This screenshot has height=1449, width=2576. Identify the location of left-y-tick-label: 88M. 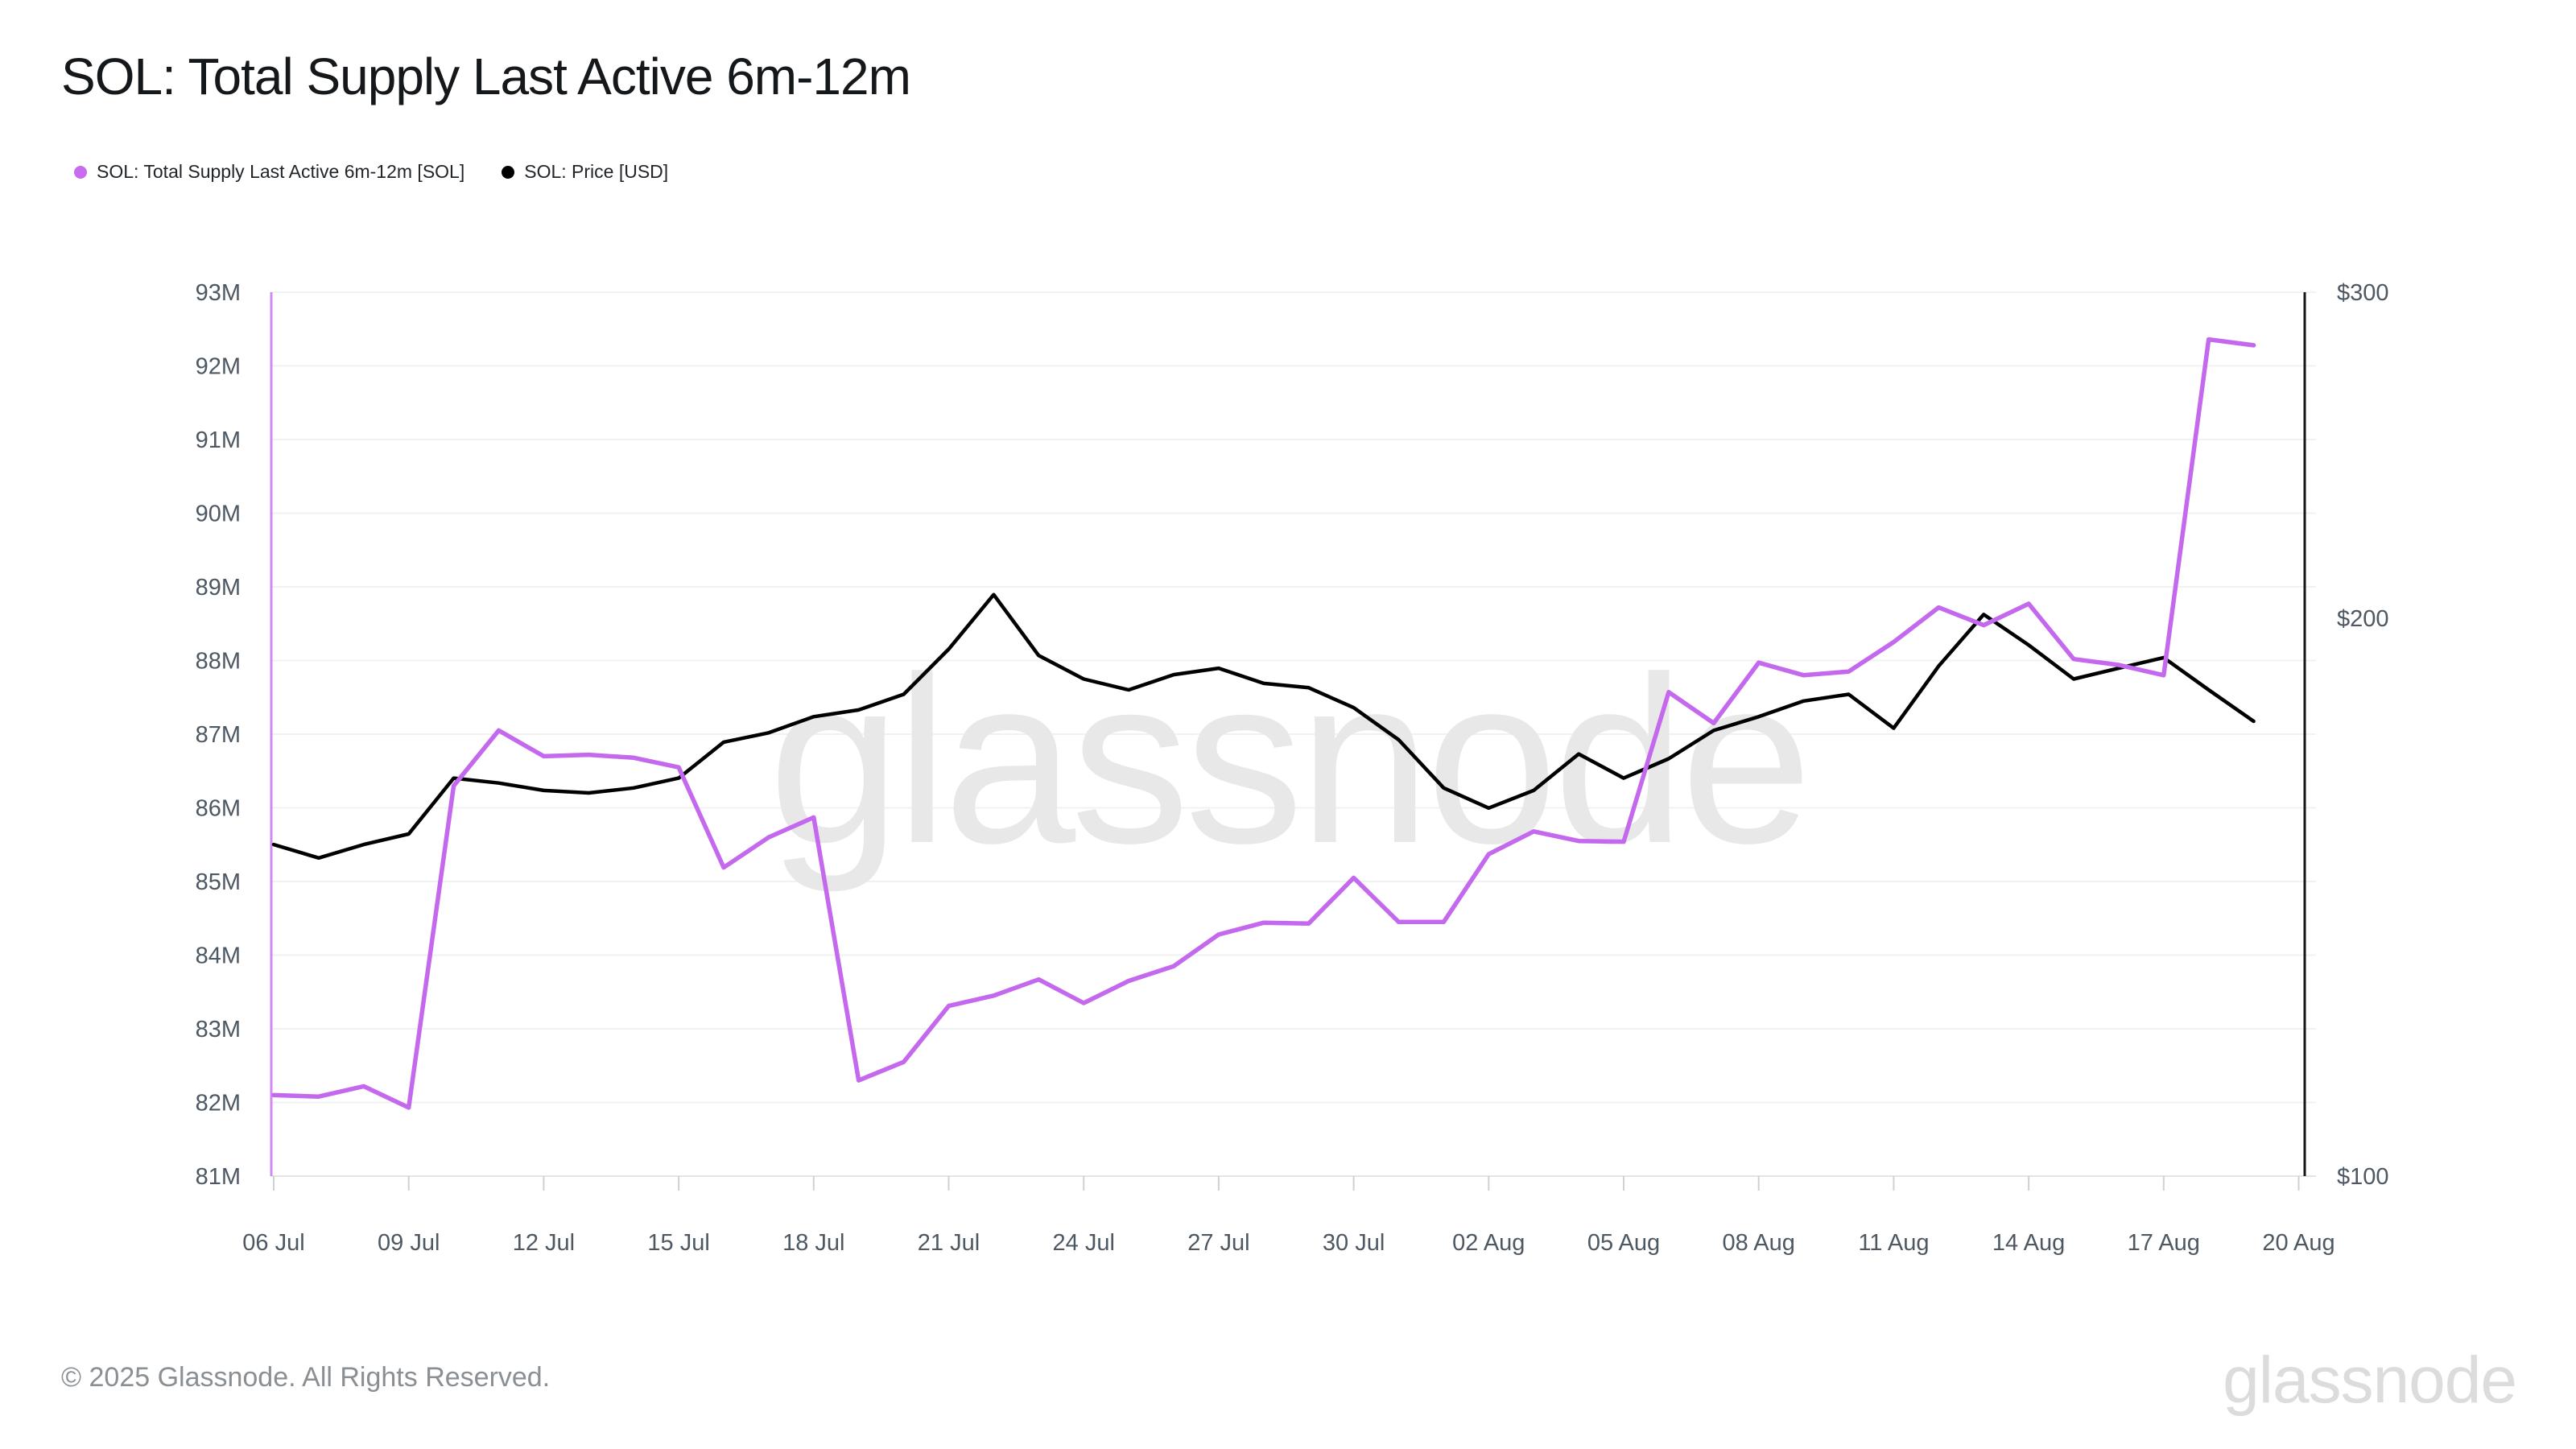
(218, 662).